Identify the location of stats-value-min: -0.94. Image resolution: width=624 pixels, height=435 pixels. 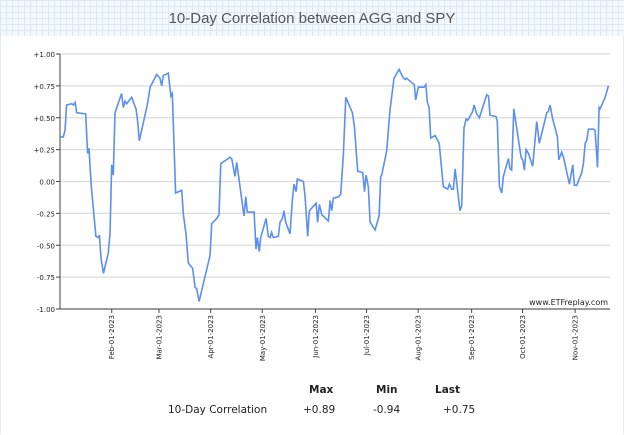
(387, 410).